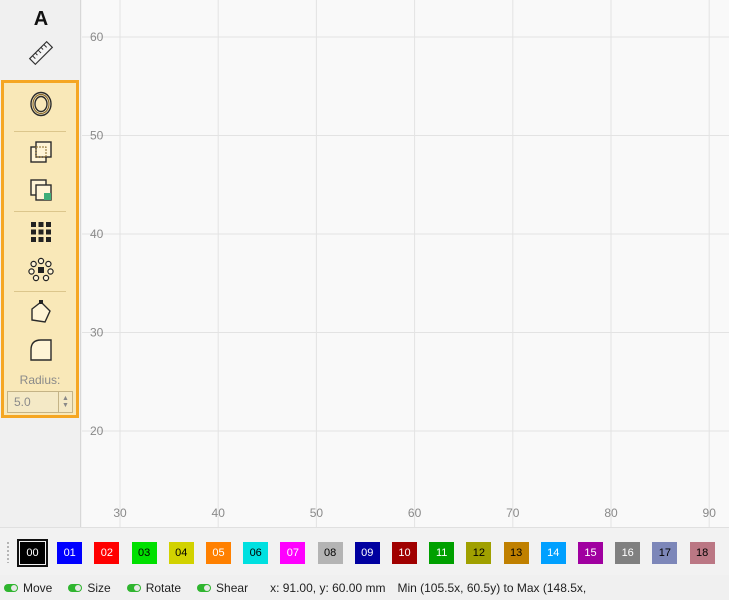 The width and height of the screenshot is (729, 600). I want to click on node-edit-icon, so click(41, 311).